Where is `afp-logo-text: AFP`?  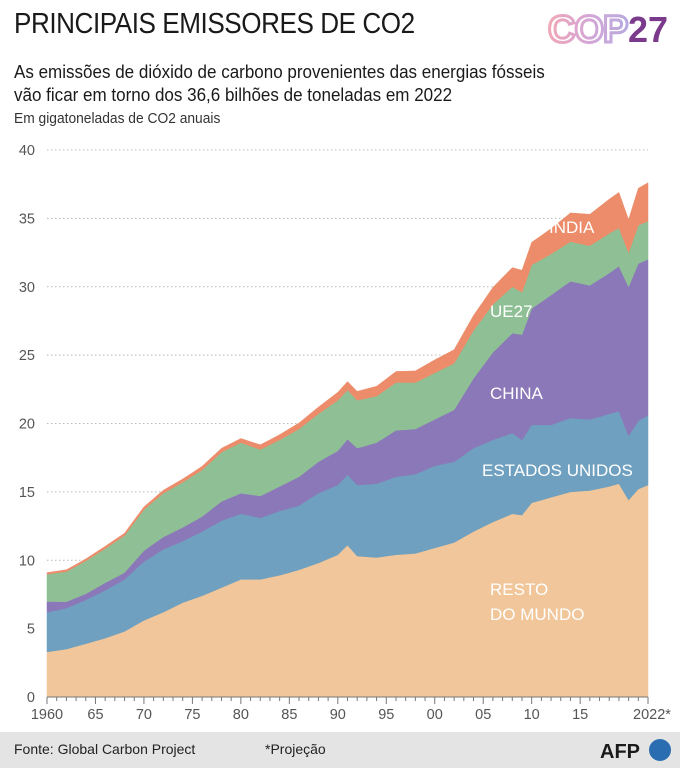
afp-logo-text: AFP is located at coordinates (620, 752).